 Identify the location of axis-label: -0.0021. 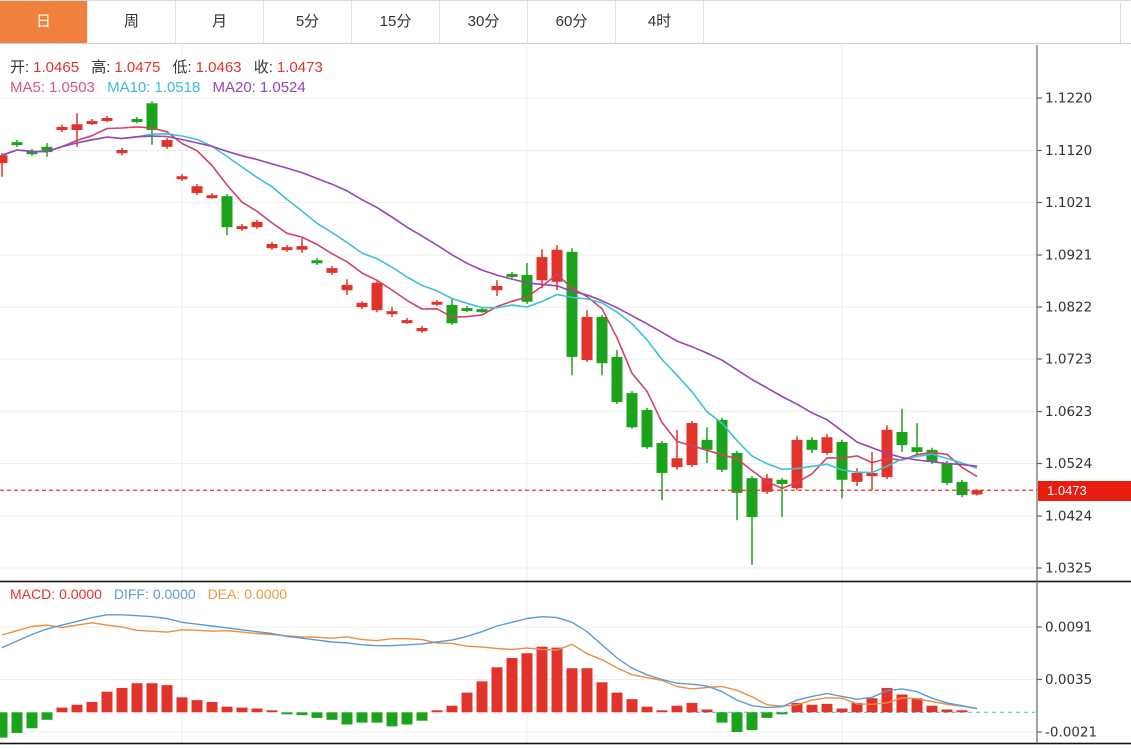
(1071, 732).